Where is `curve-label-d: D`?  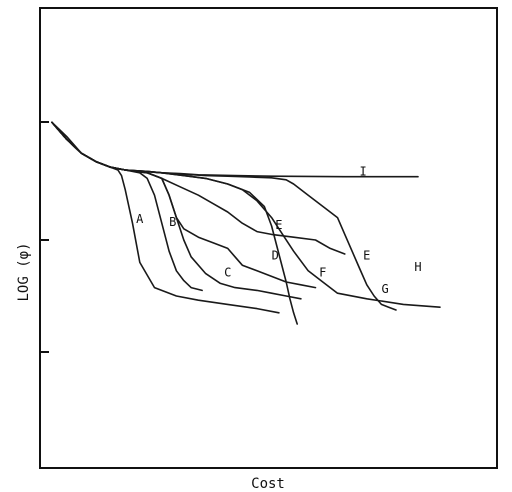
curve-label-d: D is located at coordinates (275, 256).